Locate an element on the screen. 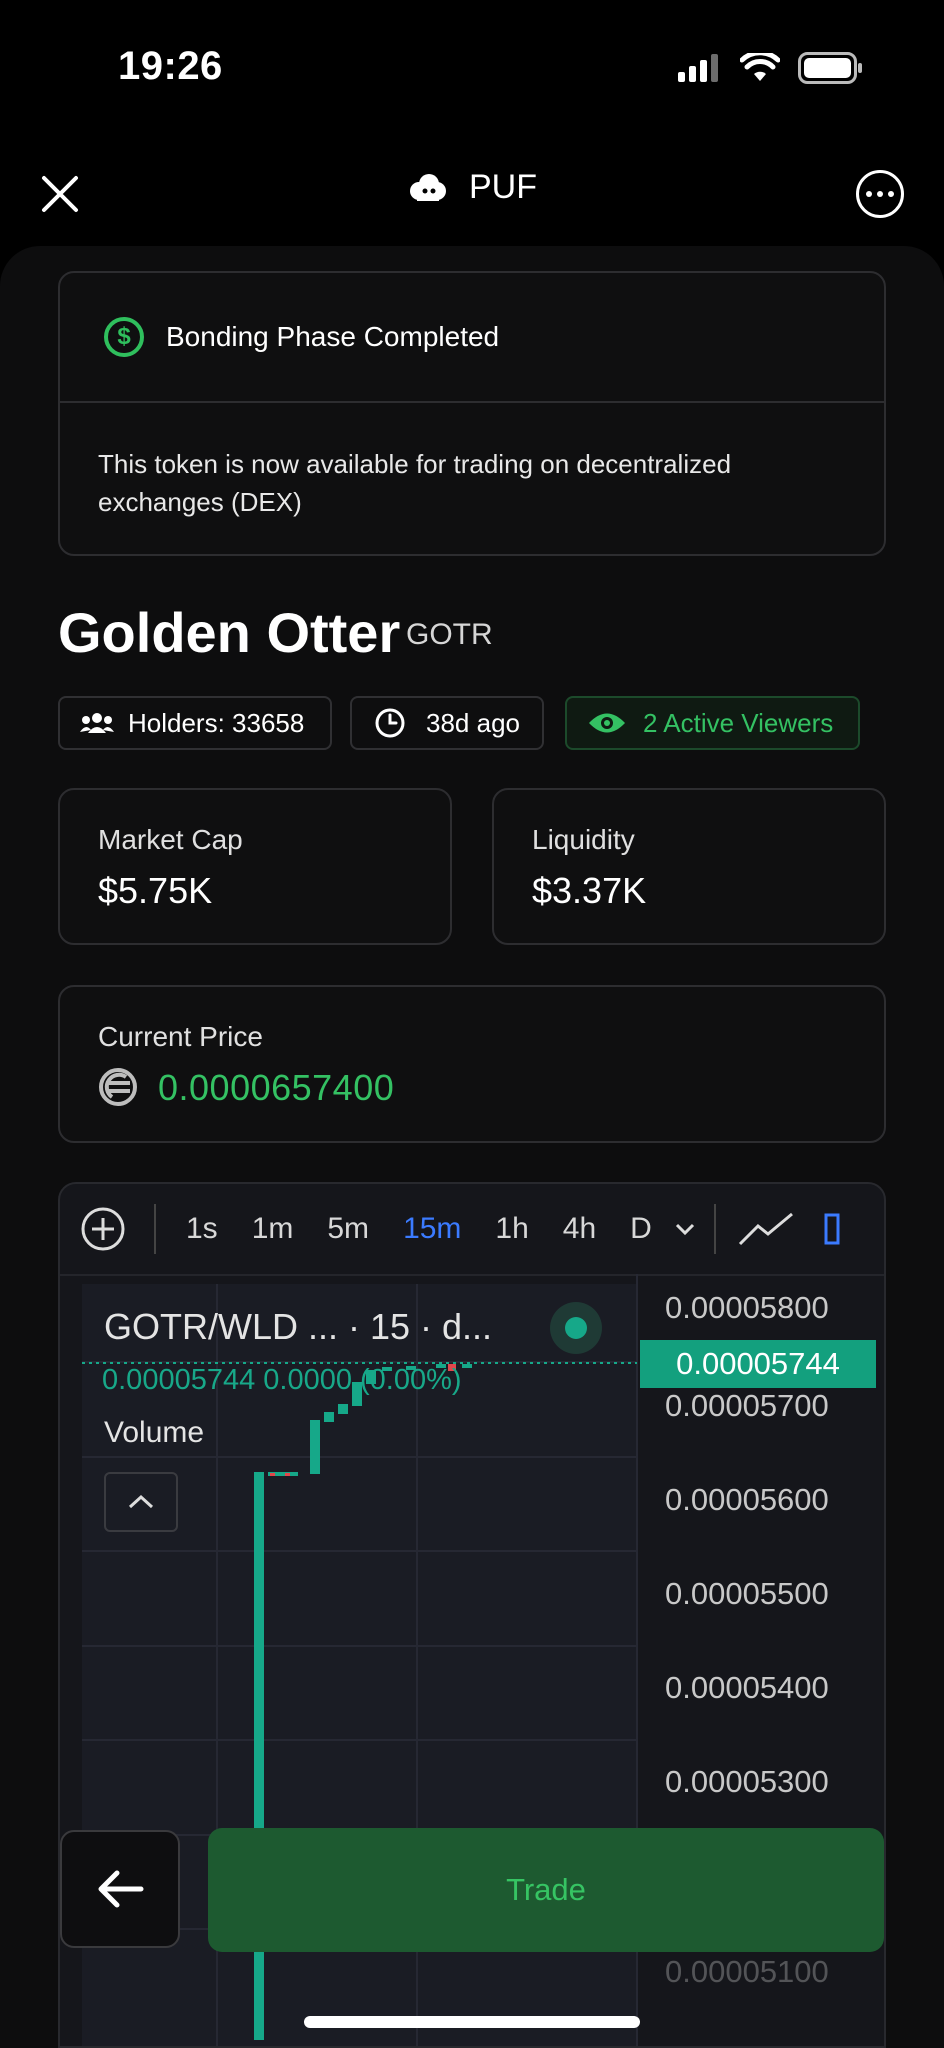  bonding-header: $ Bonding Phase Completed is located at coordinates (472, 338).